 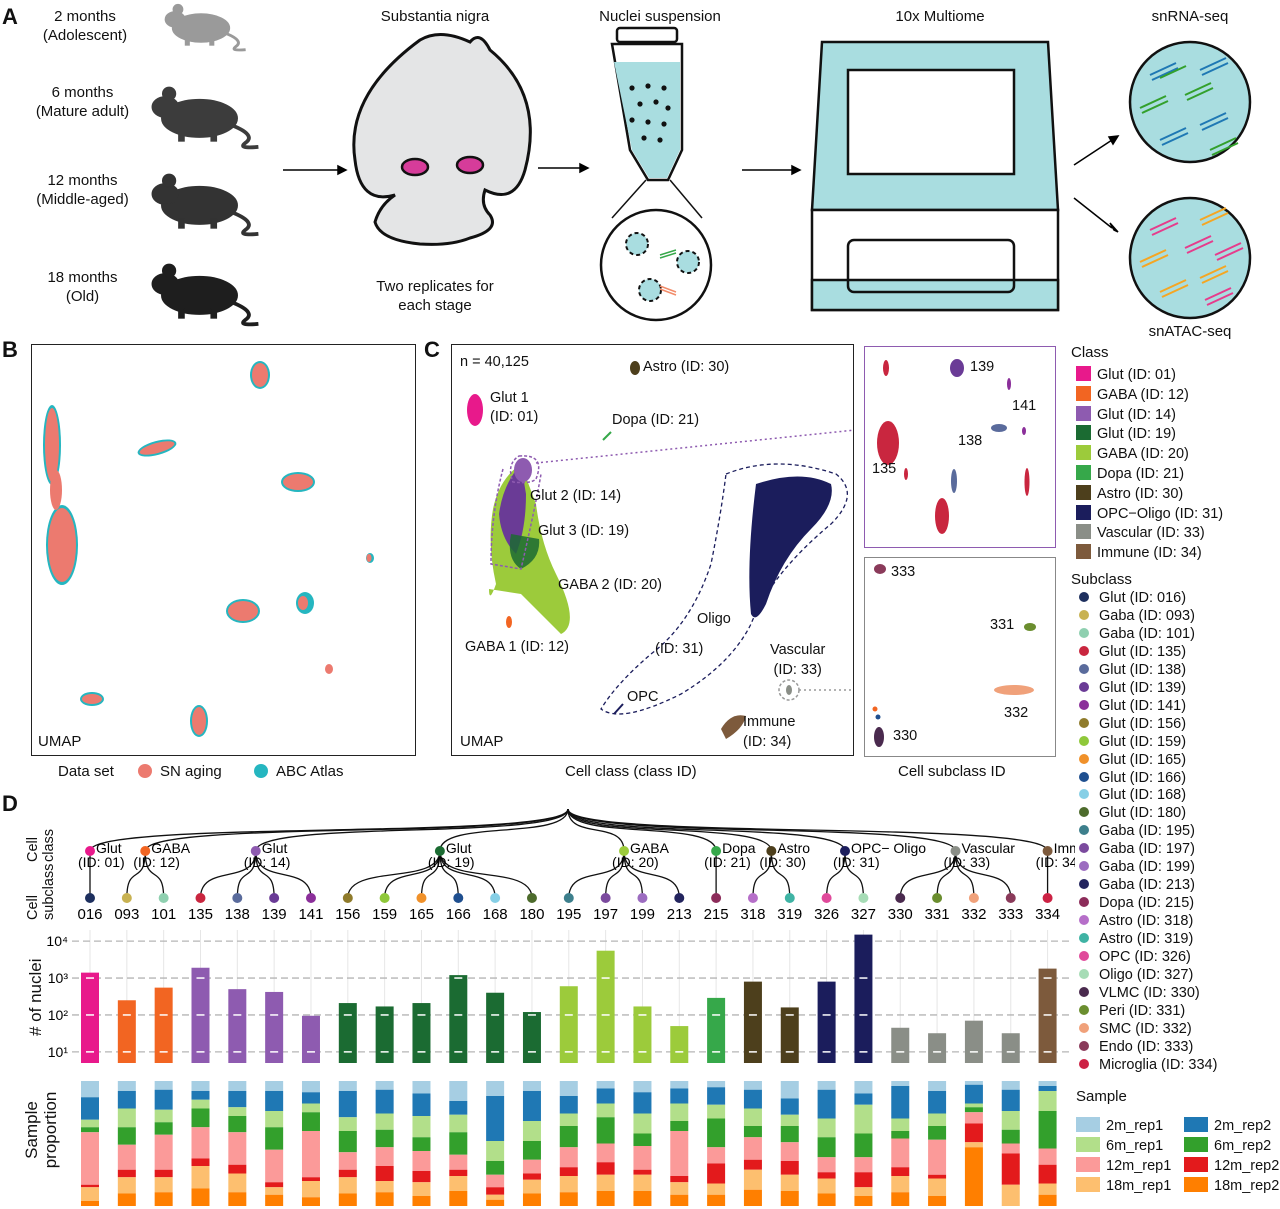 I want to click on dataset-legend: Data set SN aging ABC Atlas, so click(x=200, y=771).